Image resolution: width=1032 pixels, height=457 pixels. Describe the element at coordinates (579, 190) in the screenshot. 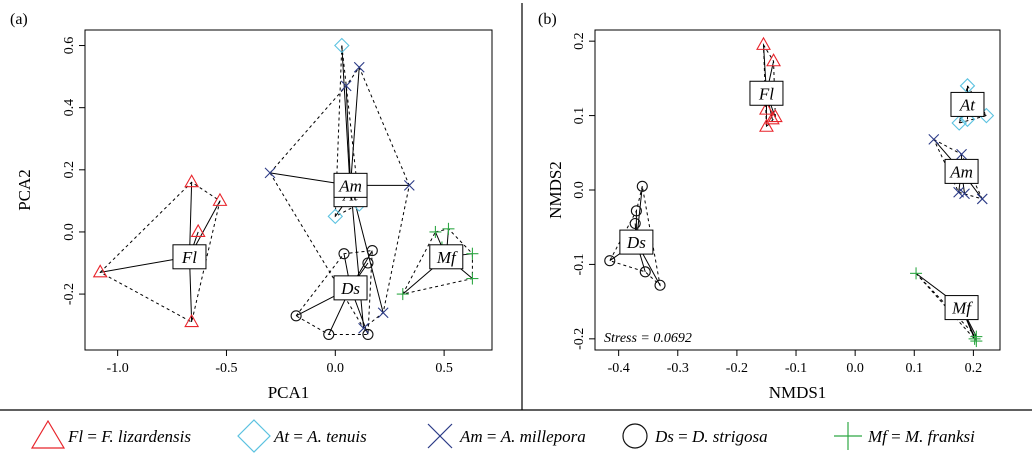

I see `y-tick-label: 0.0` at that location.